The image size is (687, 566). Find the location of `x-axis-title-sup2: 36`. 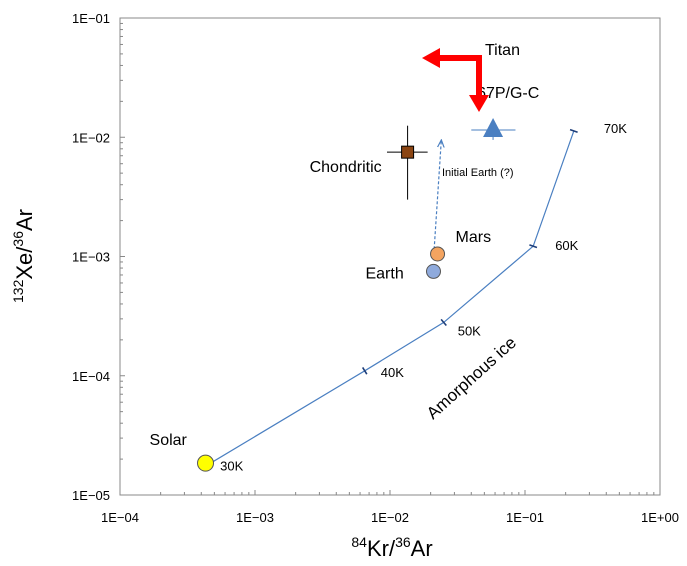

x-axis-title-sup2: 36 is located at coordinates (403, 542).